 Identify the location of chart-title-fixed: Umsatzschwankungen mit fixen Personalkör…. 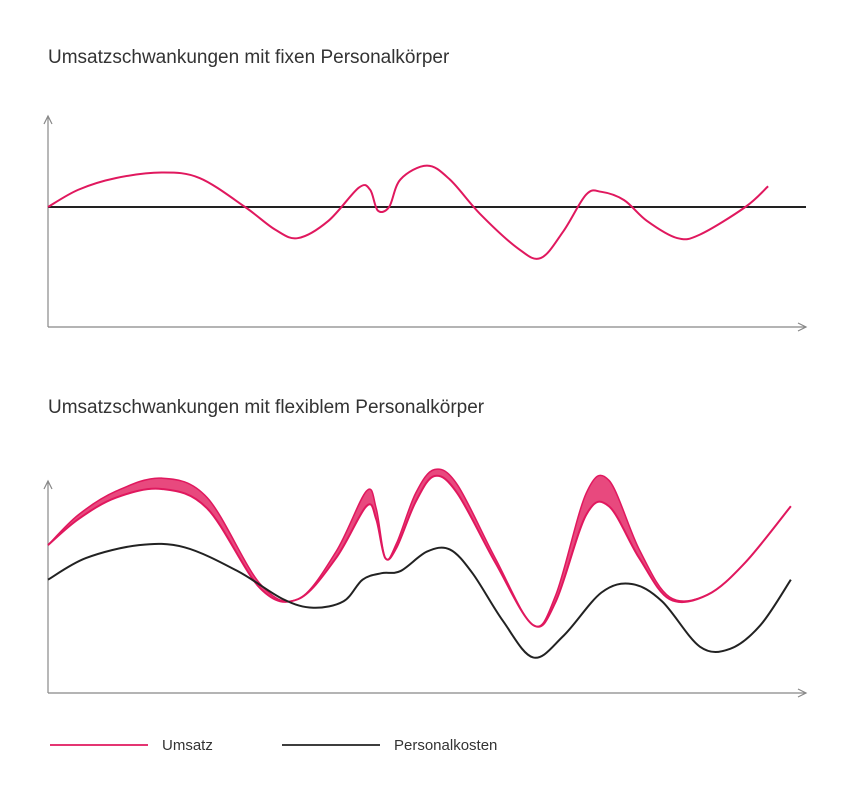
(249, 57).